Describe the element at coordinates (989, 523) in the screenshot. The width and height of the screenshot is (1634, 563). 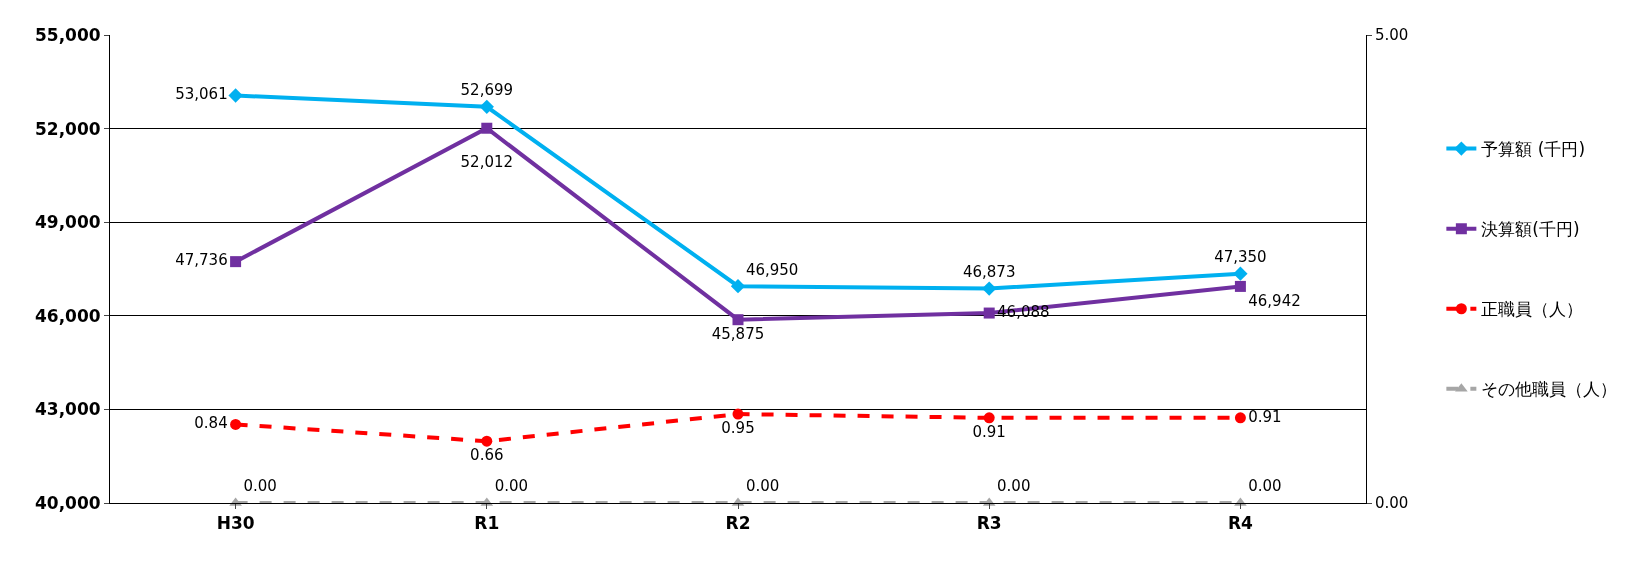
I see `x-tick-label: R3` at that location.